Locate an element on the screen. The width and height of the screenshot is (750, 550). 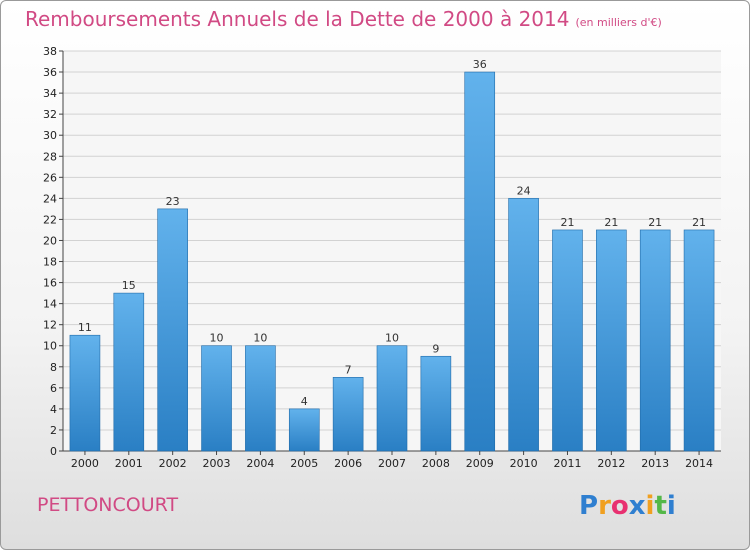
x-tick-label: 2001 is located at coordinates (129, 463).